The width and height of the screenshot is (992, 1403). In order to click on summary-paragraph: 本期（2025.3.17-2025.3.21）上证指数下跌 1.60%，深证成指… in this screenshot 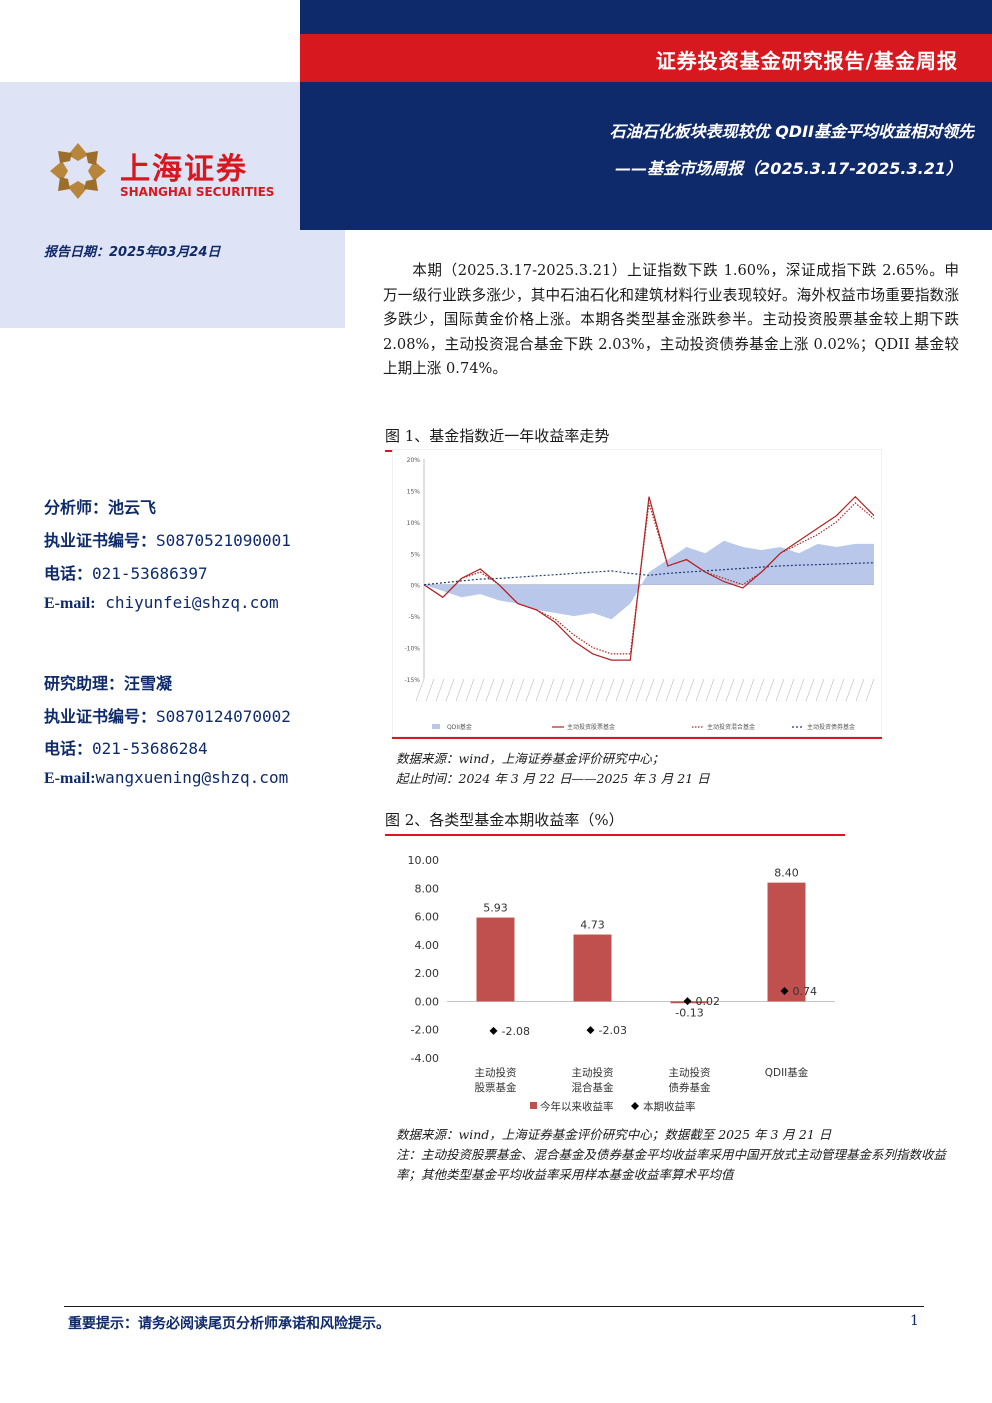, I will do `click(671, 319)`.